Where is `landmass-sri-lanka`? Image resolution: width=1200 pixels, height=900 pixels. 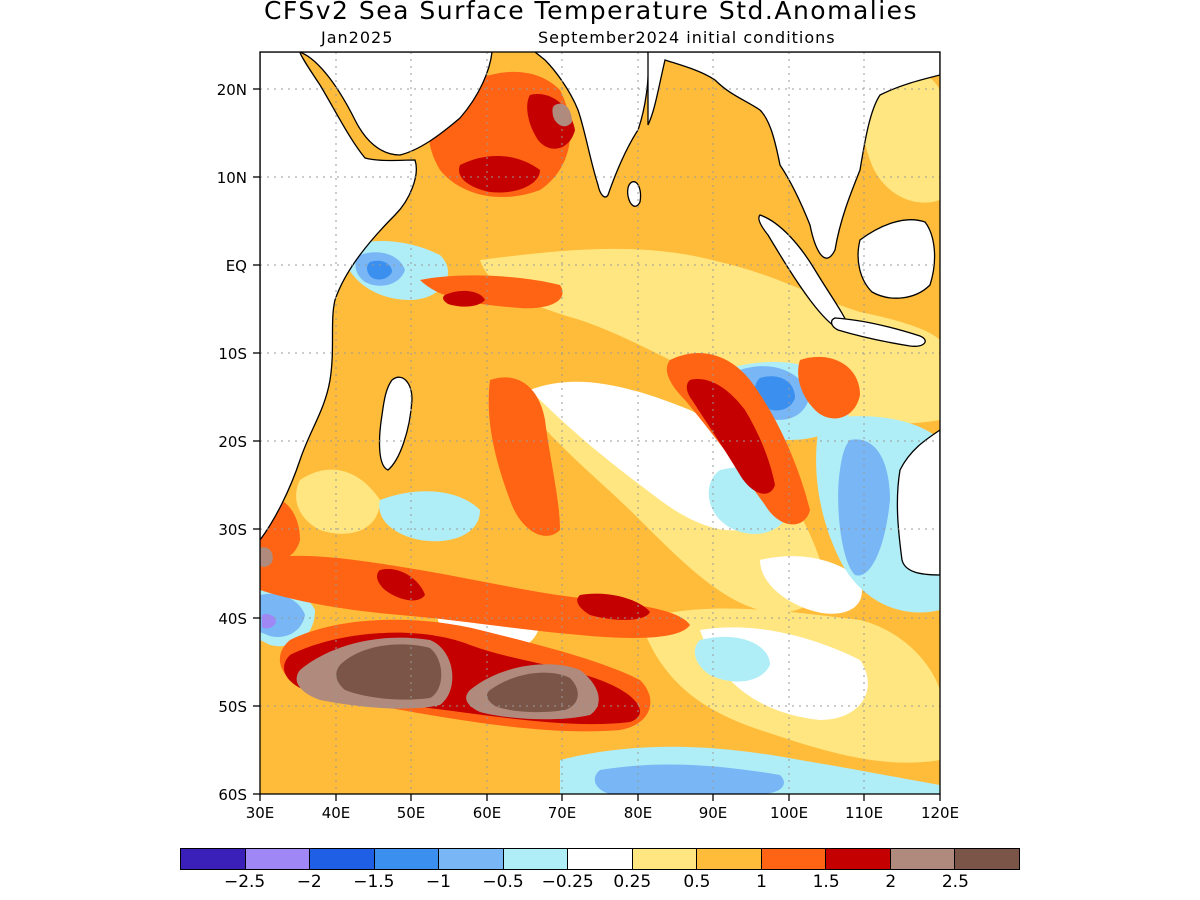
landmass-sri-lanka is located at coordinates (634, 194).